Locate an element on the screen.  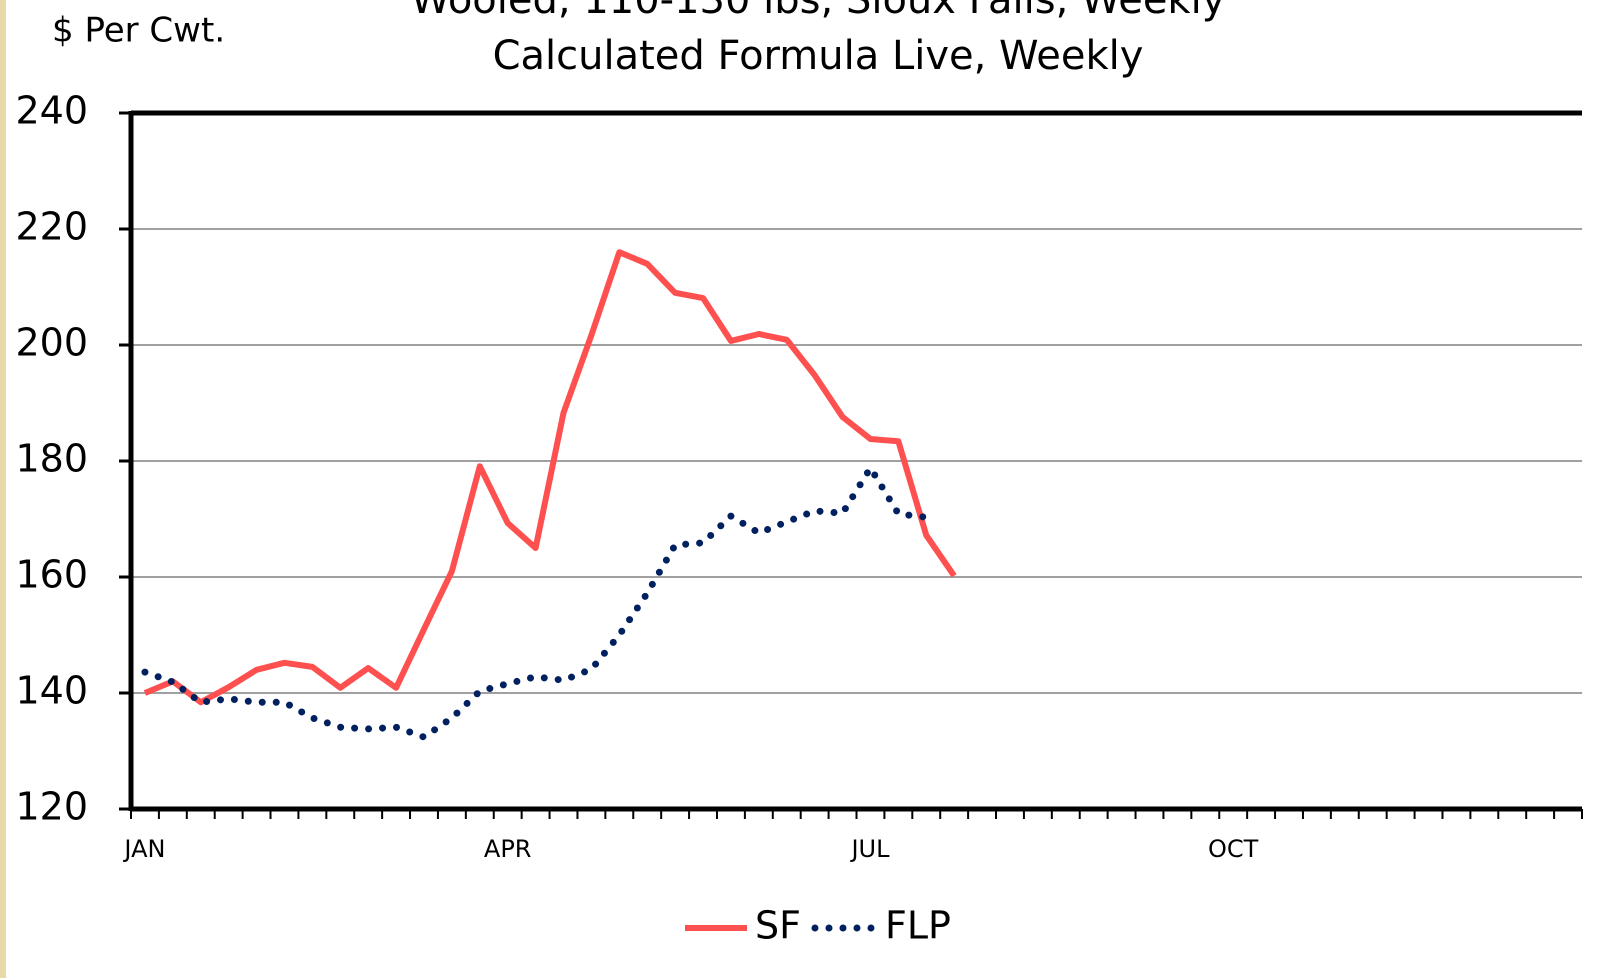
y-tick-label: 200 is located at coordinates (51, 343).